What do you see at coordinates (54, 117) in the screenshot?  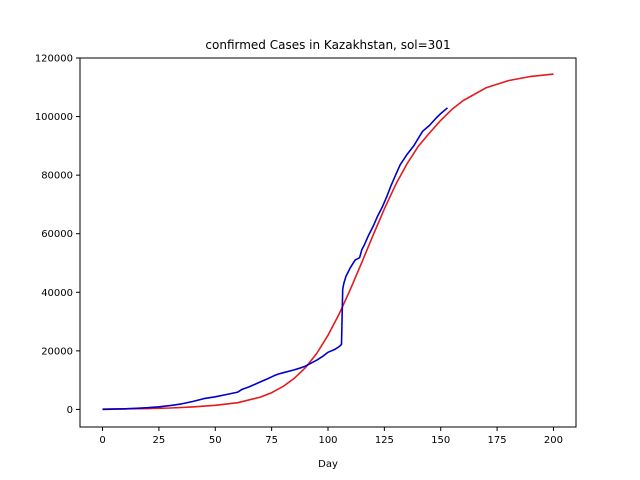 I see `y-tick-label: 100000` at bounding box center [54, 117].